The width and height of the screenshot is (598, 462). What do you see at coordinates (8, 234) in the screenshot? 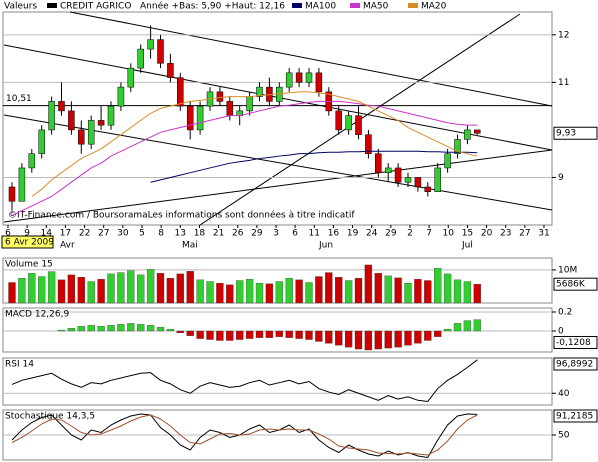
I see `x-tick-label: 6` at bounding box center [8, 234].